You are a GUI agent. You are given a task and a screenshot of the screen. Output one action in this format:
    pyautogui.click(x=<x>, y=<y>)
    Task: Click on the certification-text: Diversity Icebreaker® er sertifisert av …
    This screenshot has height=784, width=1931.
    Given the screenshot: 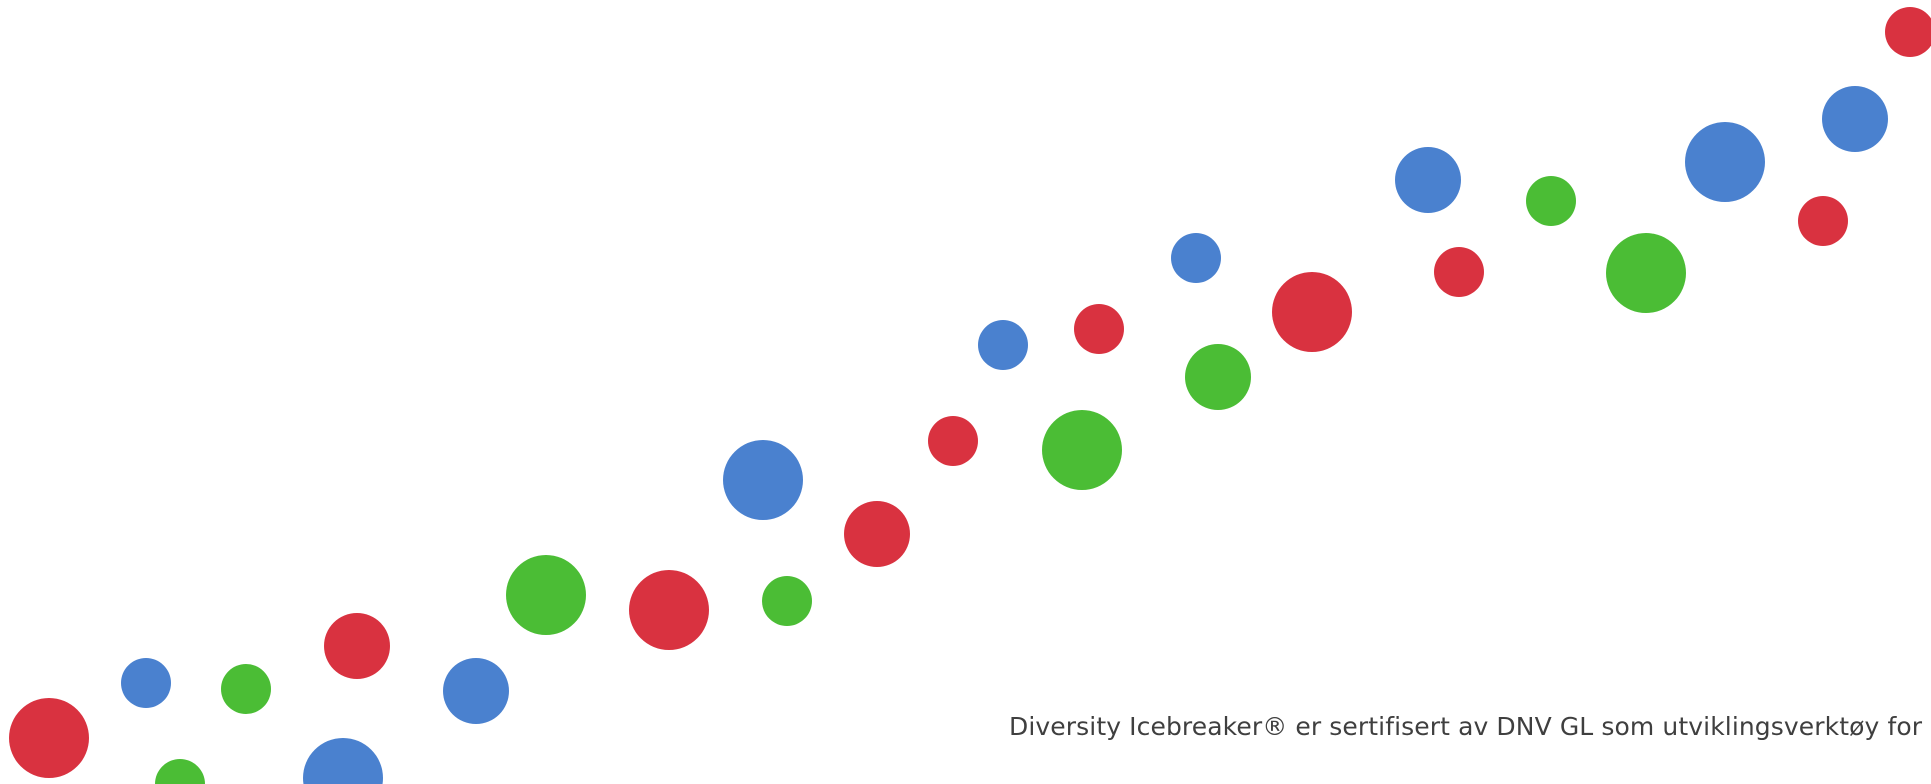 What is the action you would take?
    pyautogui.click(x=1470, y=726)
    